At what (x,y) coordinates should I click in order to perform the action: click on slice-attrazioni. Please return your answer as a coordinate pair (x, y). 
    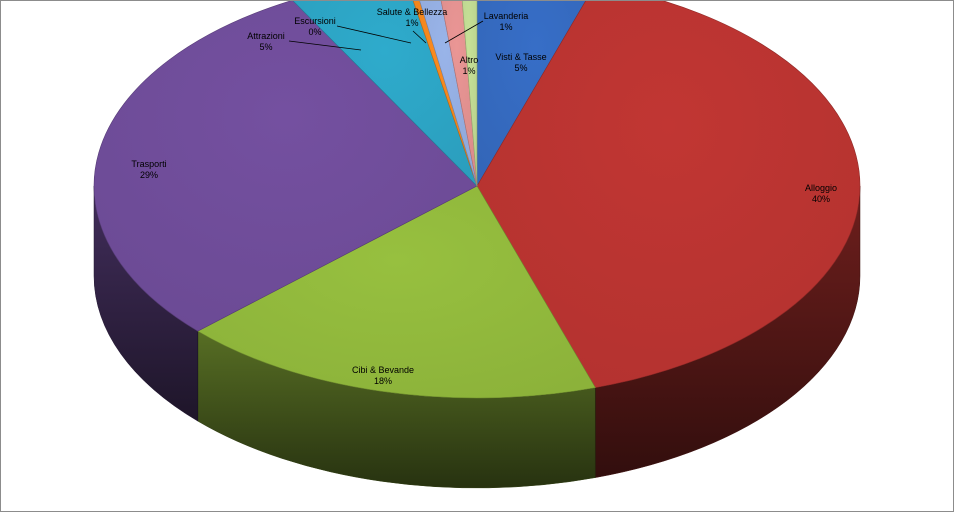
    Looking at the image, I should click on (385, 94).